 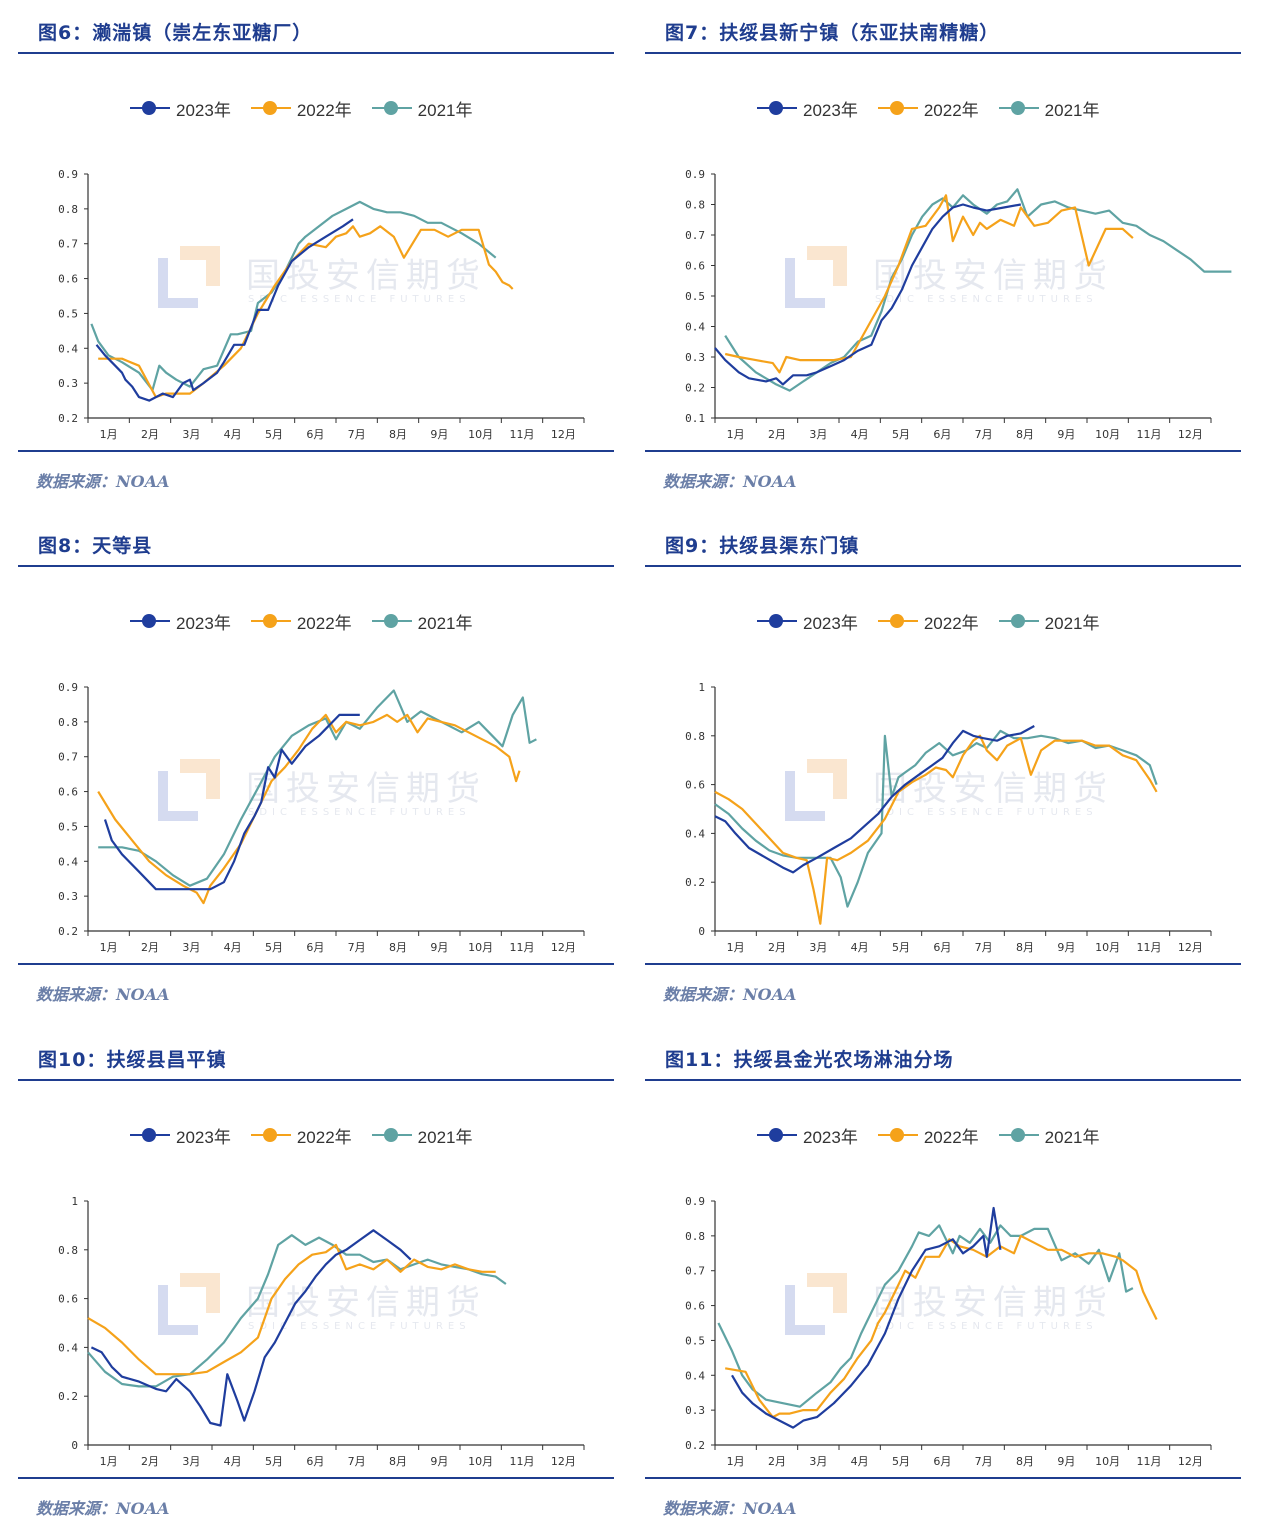 What do you see at coordinates (233, 434) in the screenshot?
I see `x-tick-label: 4月` at bounding box center [233, 434].